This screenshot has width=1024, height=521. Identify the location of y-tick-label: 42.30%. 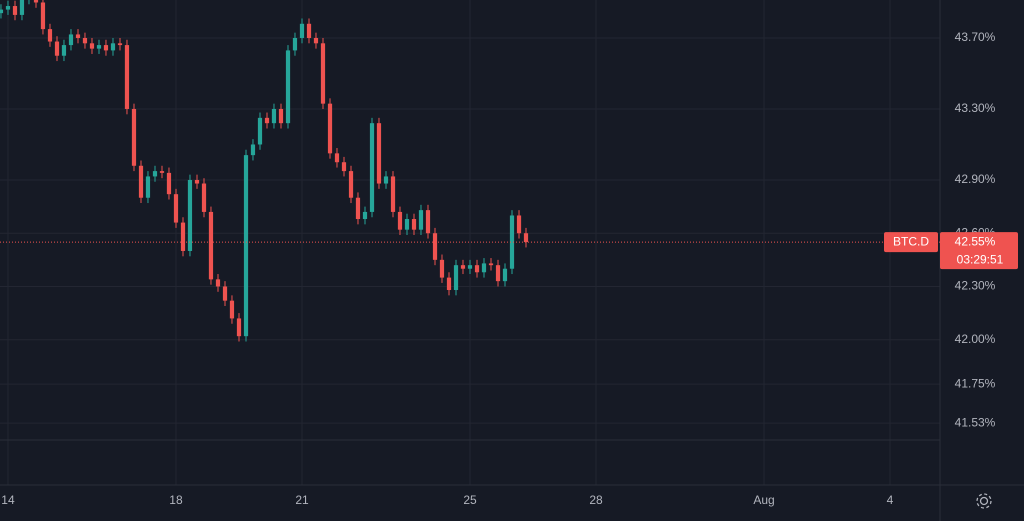
(975, 286).